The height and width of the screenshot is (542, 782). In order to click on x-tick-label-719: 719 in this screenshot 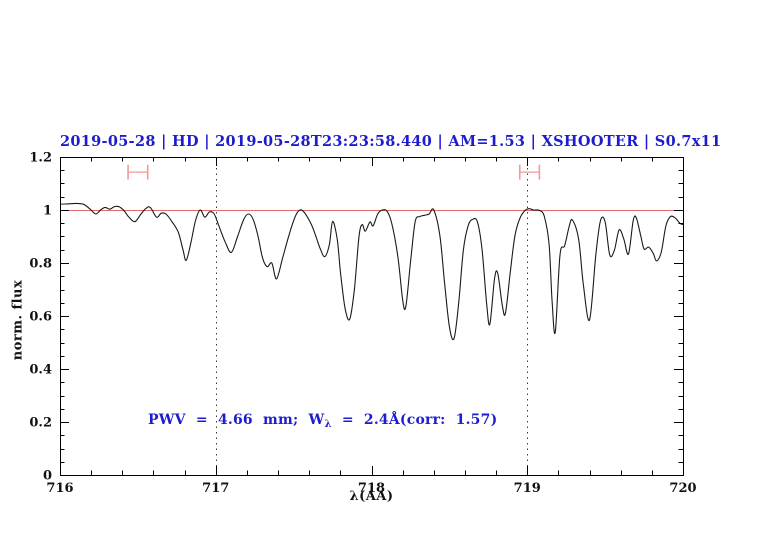, I will do `click(527, 488)`.